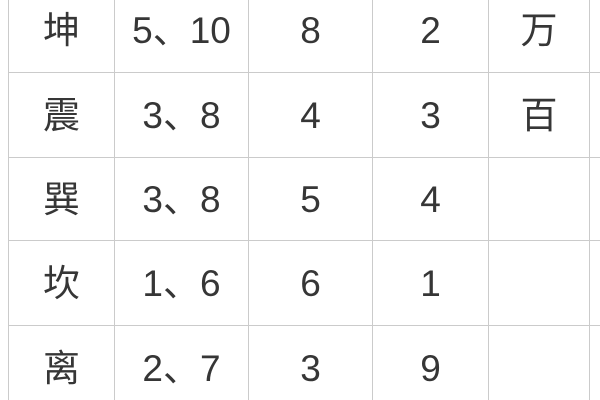  I want to click on cell-number-a: 4, so click(310, 115).